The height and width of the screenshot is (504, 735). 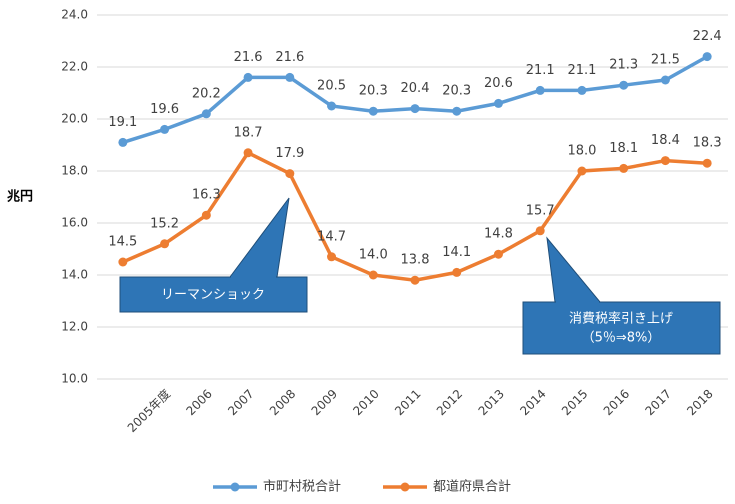 I want to click on y-tick-label: 22.0, so click(x=74, y=67).